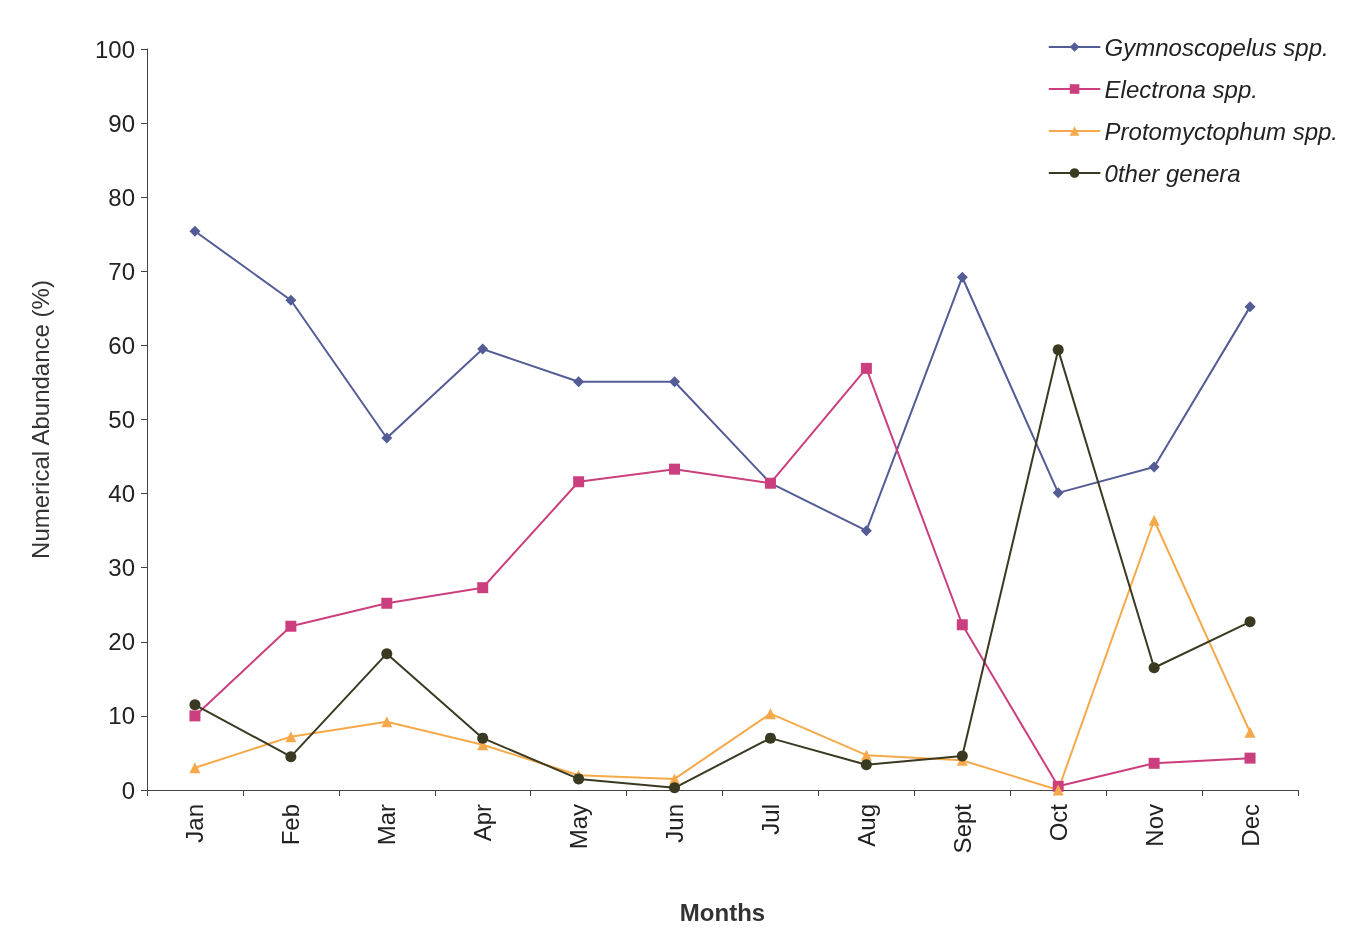 Image resolution: width=1363 pixels, height=938 pixels. What do you see at coordinates (121, 716) in the screenshot?
I see `y-tick-label: 10` at bounding box center [121, 716].